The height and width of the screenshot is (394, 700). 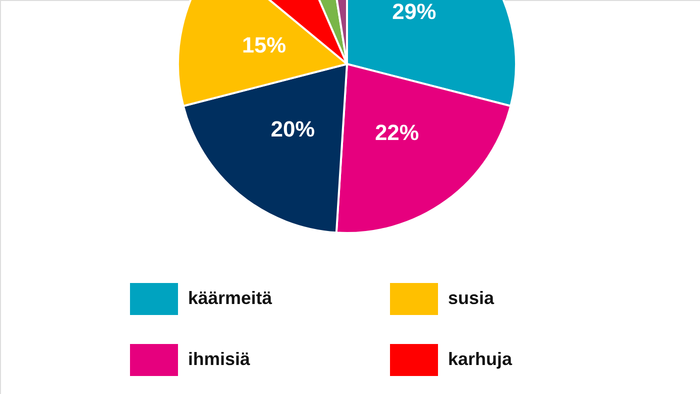 I want to click on legend-label: karhuja, so click(x=481, y=359).